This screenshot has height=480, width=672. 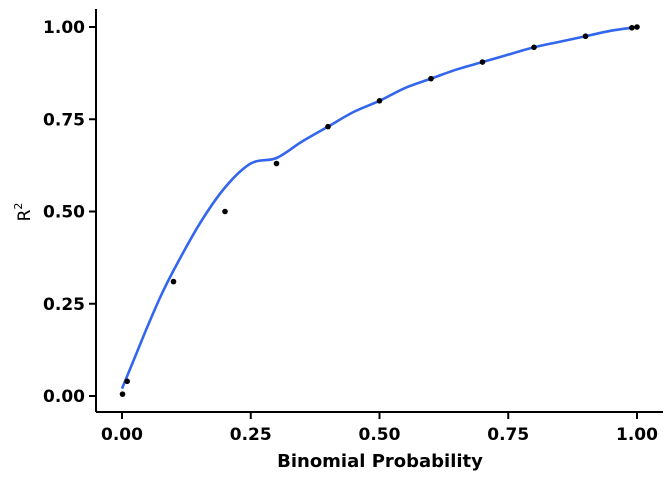 I want to click on y-axis-title: R2, so click(x=23, y=212).